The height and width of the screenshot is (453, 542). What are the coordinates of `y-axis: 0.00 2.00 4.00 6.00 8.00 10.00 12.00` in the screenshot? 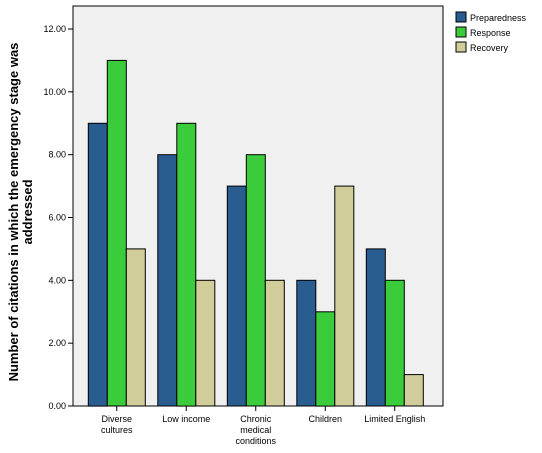 It's located at (58, 217).